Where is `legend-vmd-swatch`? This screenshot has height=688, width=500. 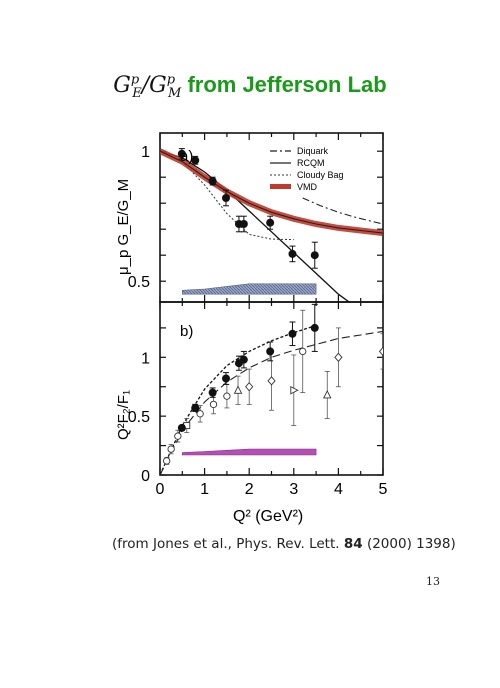 legend-vmd-swatch is located at coordinates (280, 186).